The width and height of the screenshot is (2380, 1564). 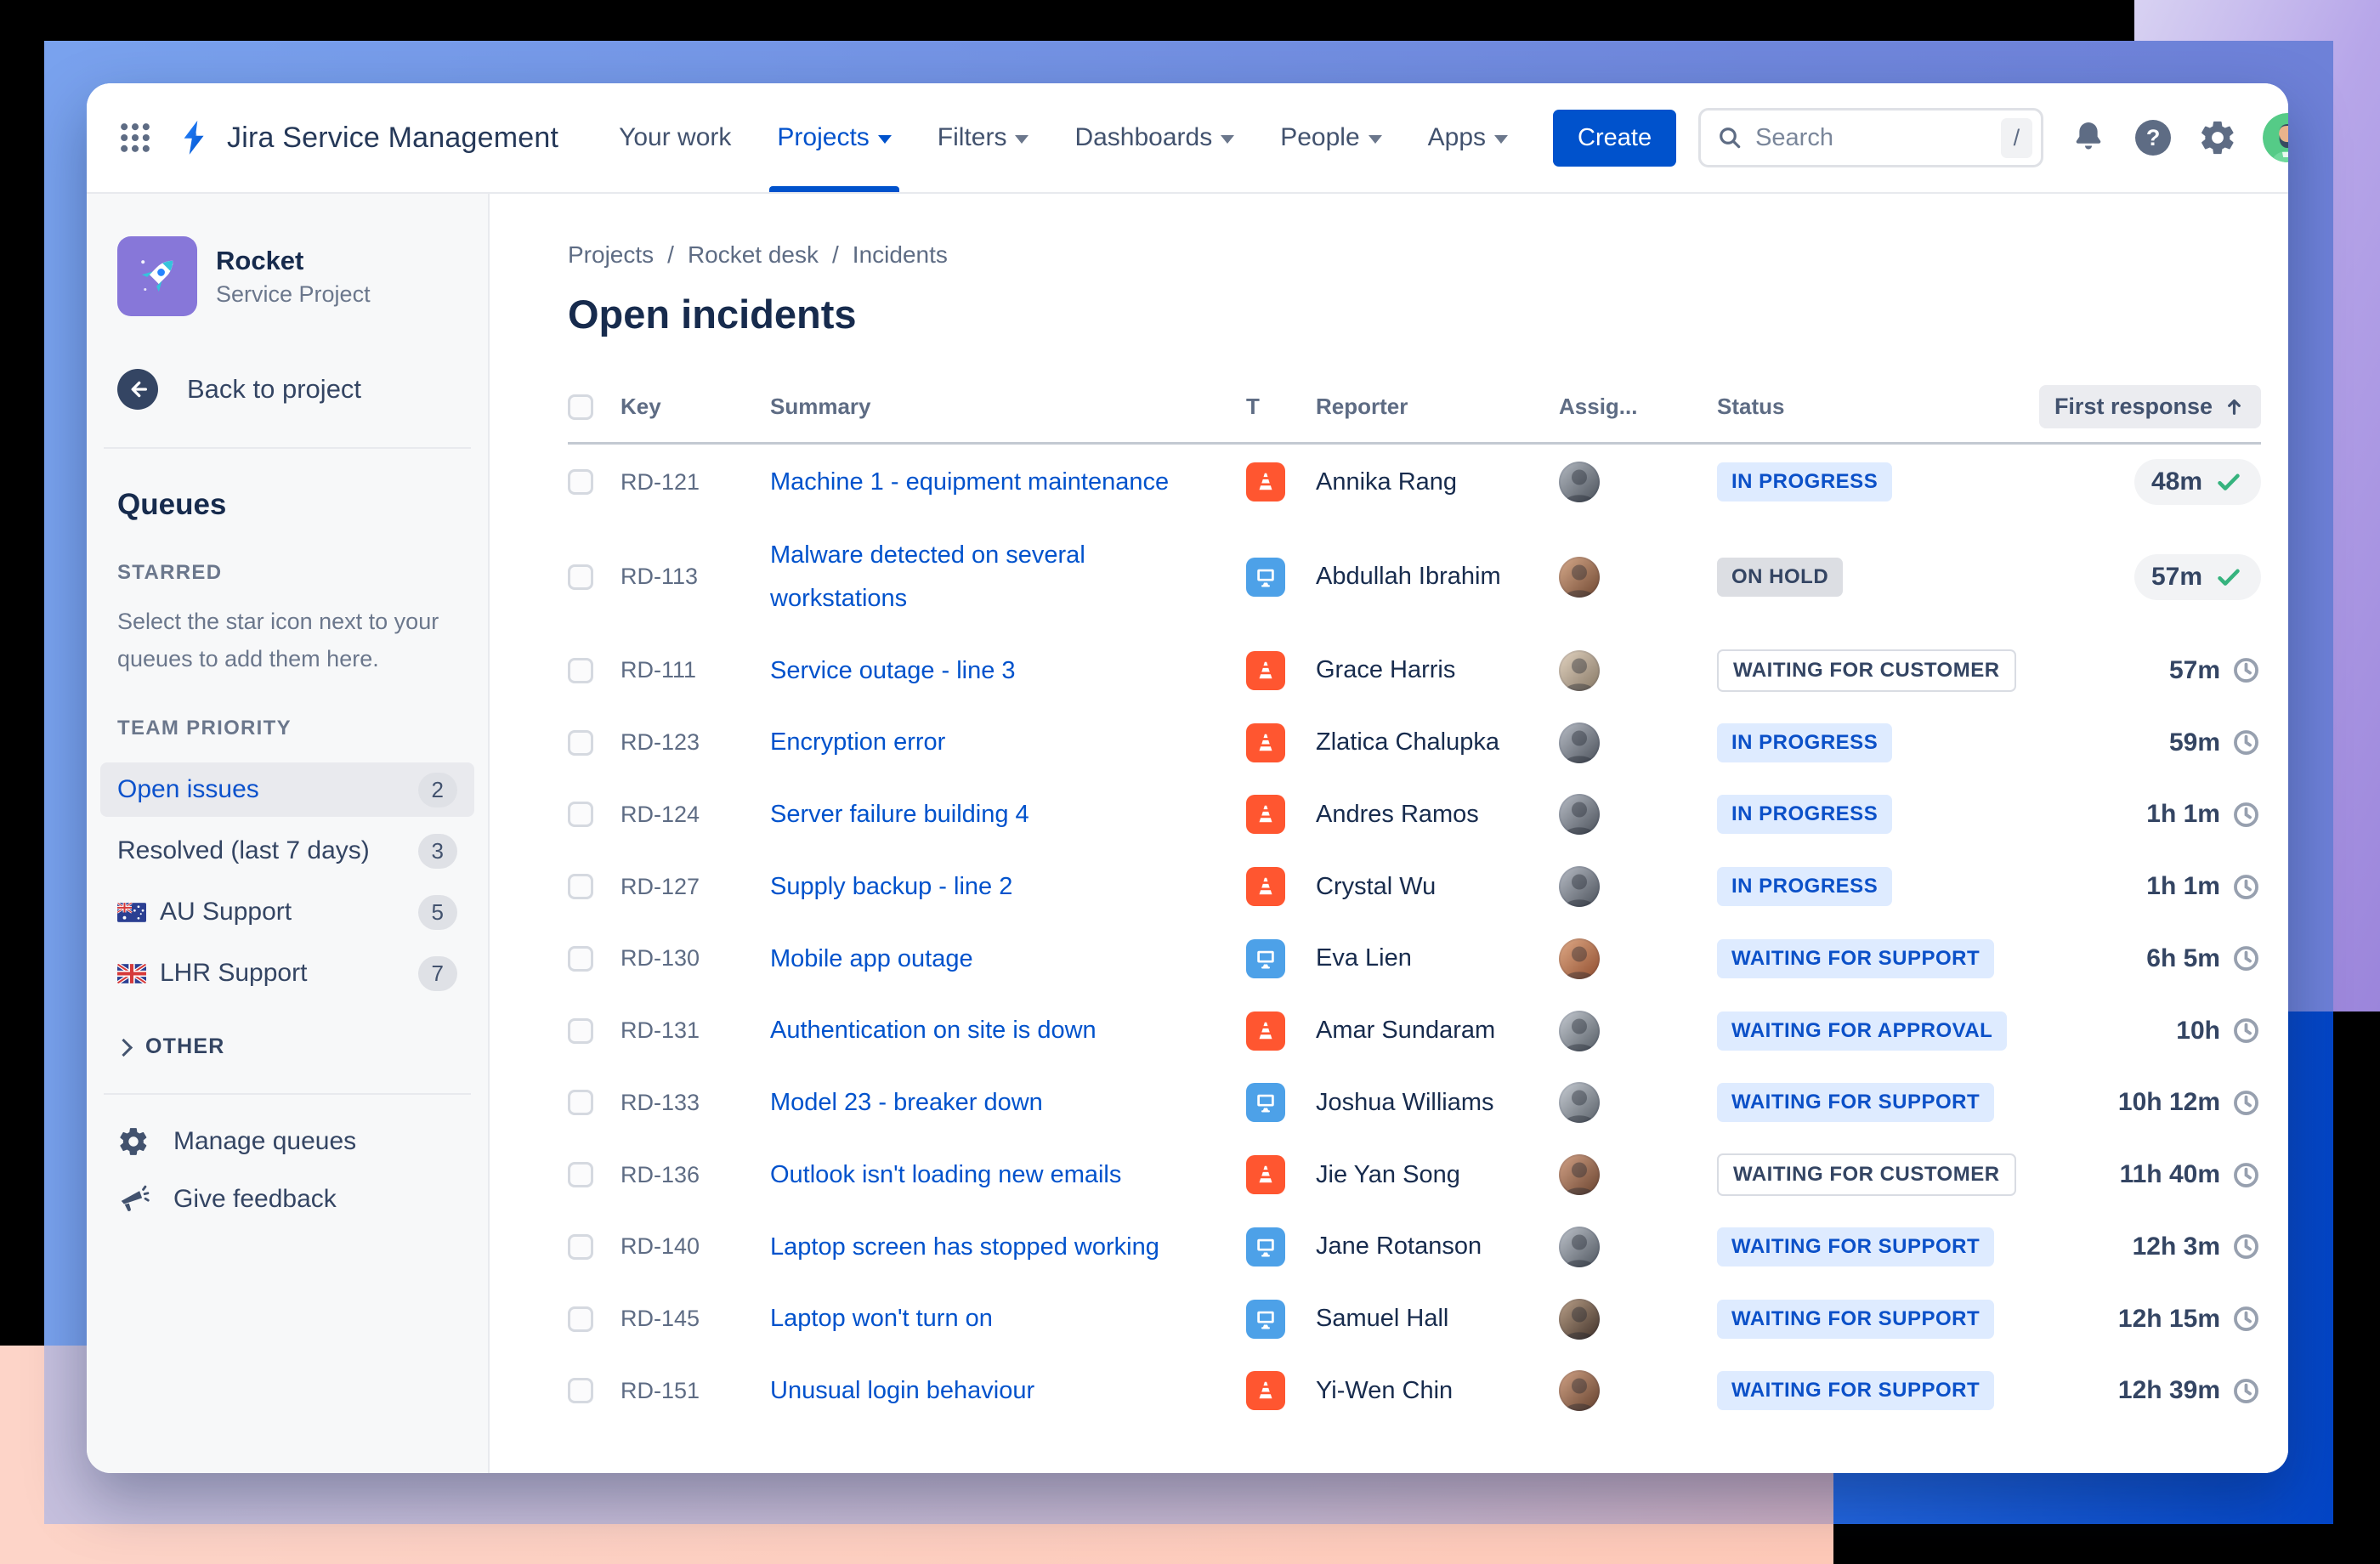 What do you see at coordinates (287, 912) in the screenshot?
I see `sidebar-queue-au-support: AU Support 5` at bounding box center [287, 912].